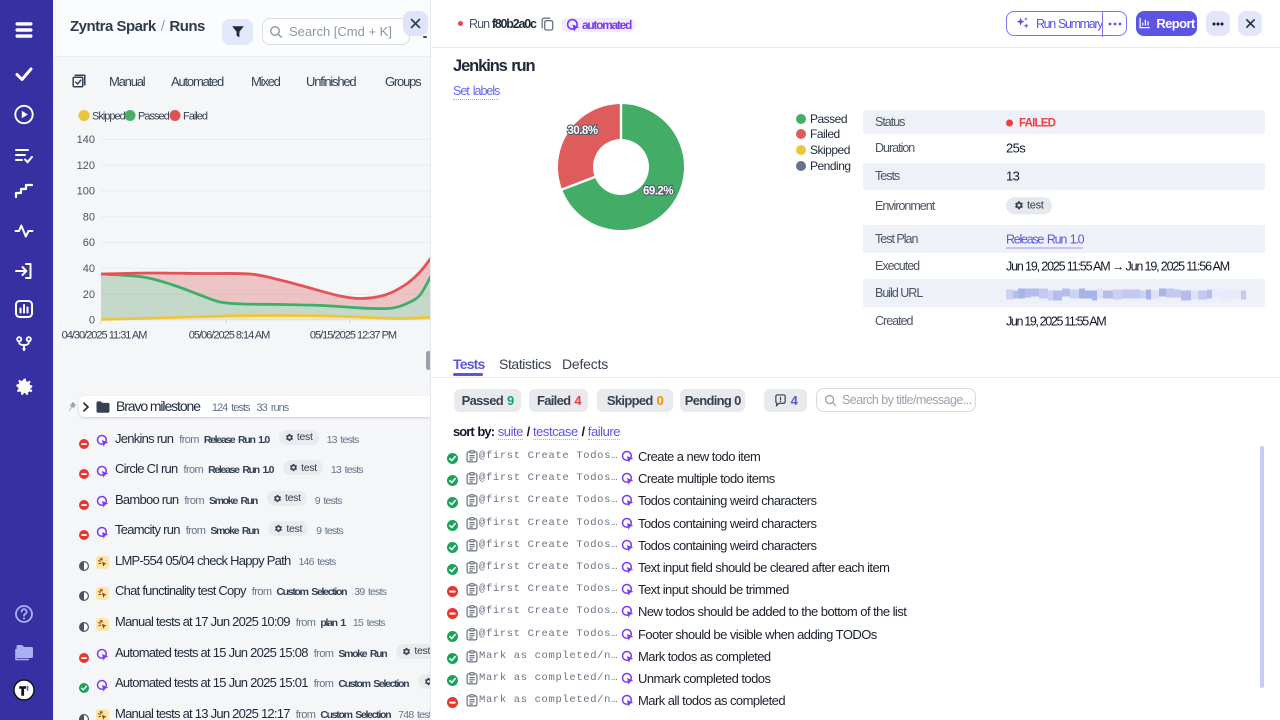 The image size is (1280, 720). I want to click on svg-text: Passed, so click(154, 117).